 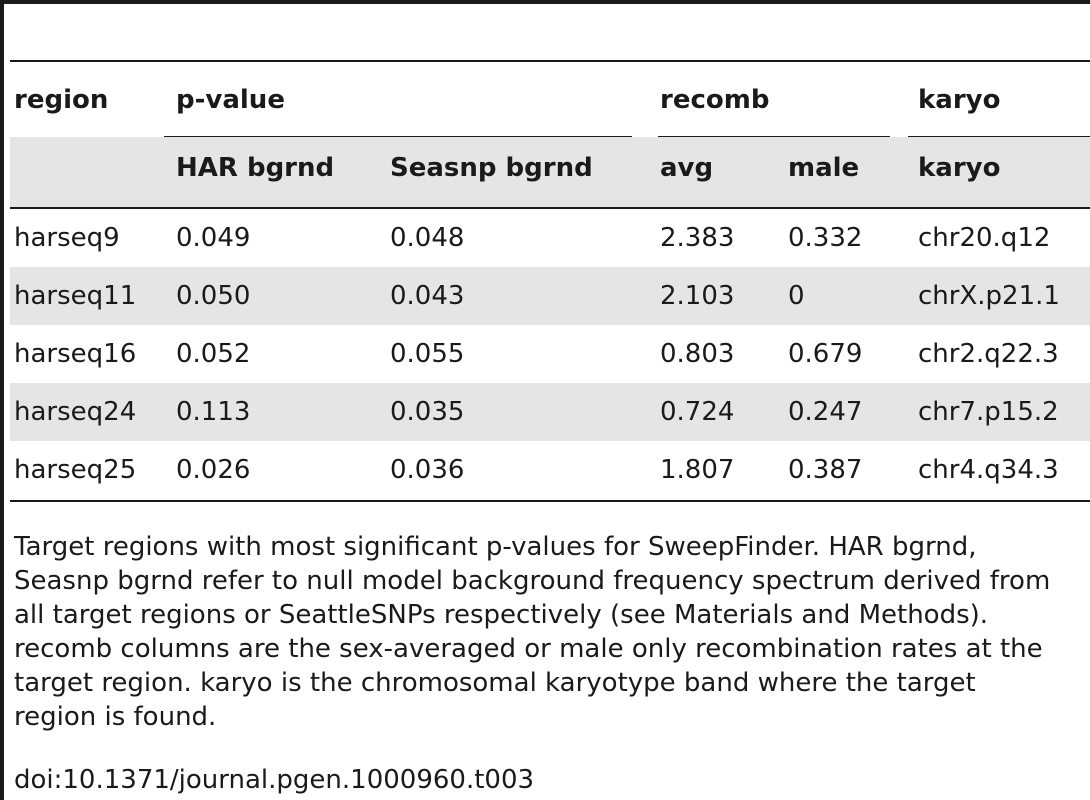 I want to click on subheader-band, so click(x=550, y=172).